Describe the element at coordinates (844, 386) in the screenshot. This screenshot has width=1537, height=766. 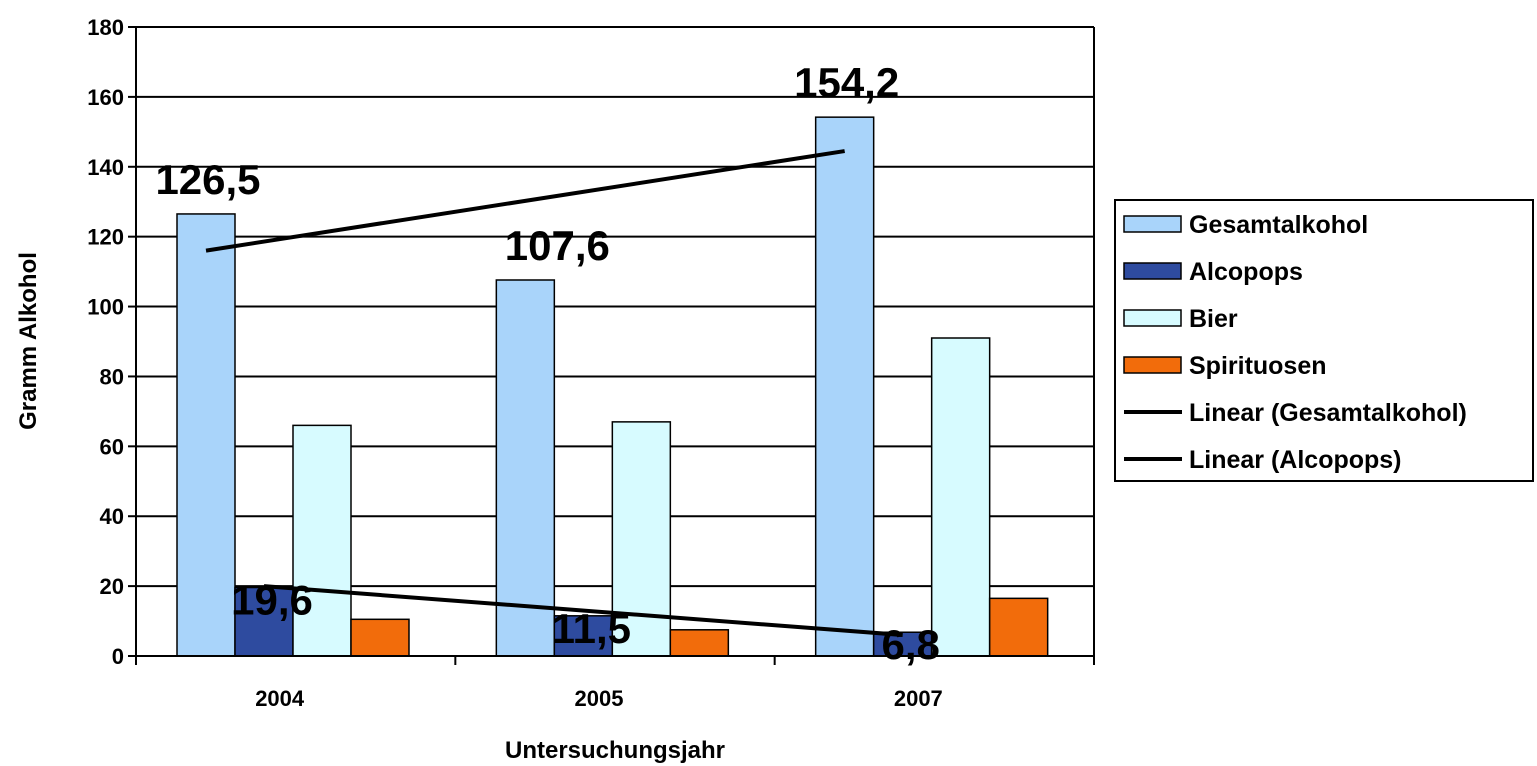
I see `bar-gesamtalkohol-2007` at that location.